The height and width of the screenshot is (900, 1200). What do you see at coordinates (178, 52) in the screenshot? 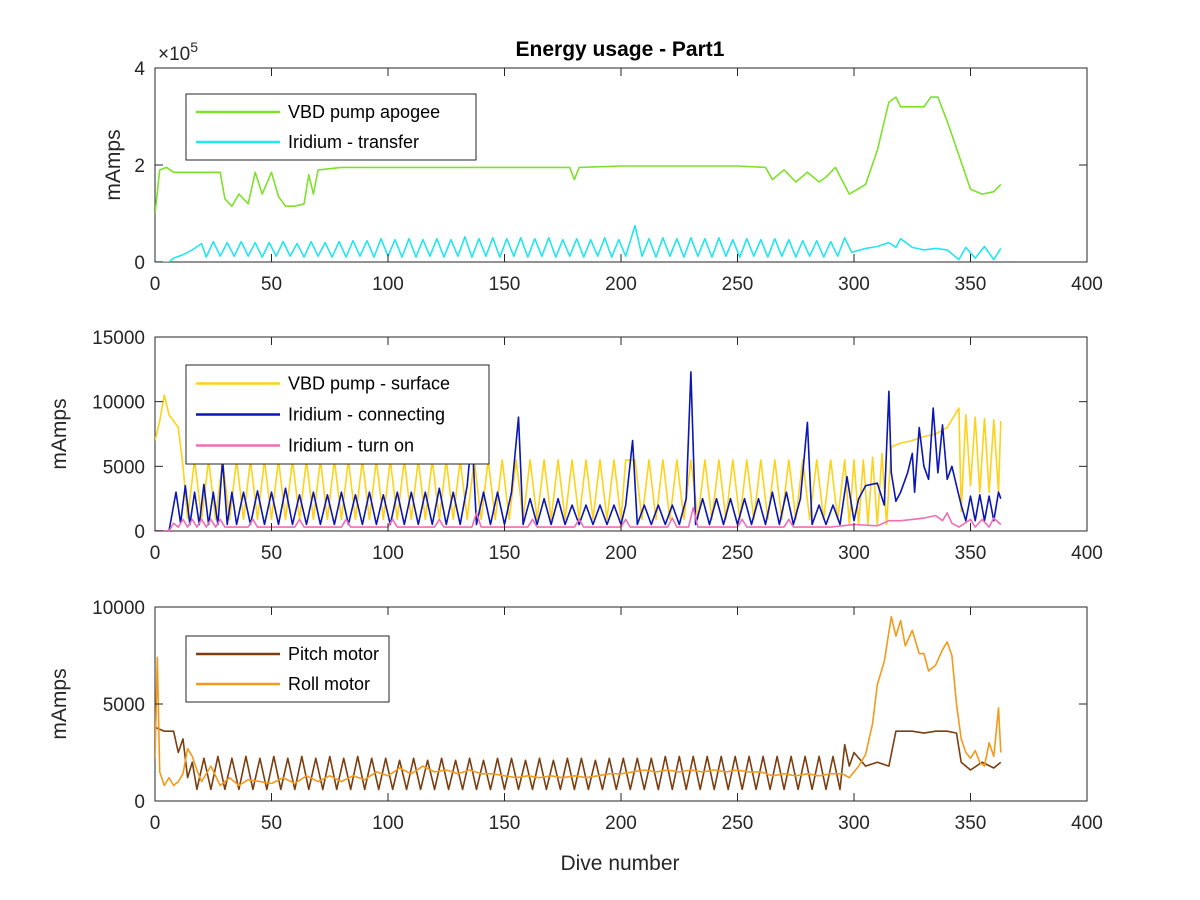
I see `y-multiplier: ×10⁵` at bounding box center [178, 52].